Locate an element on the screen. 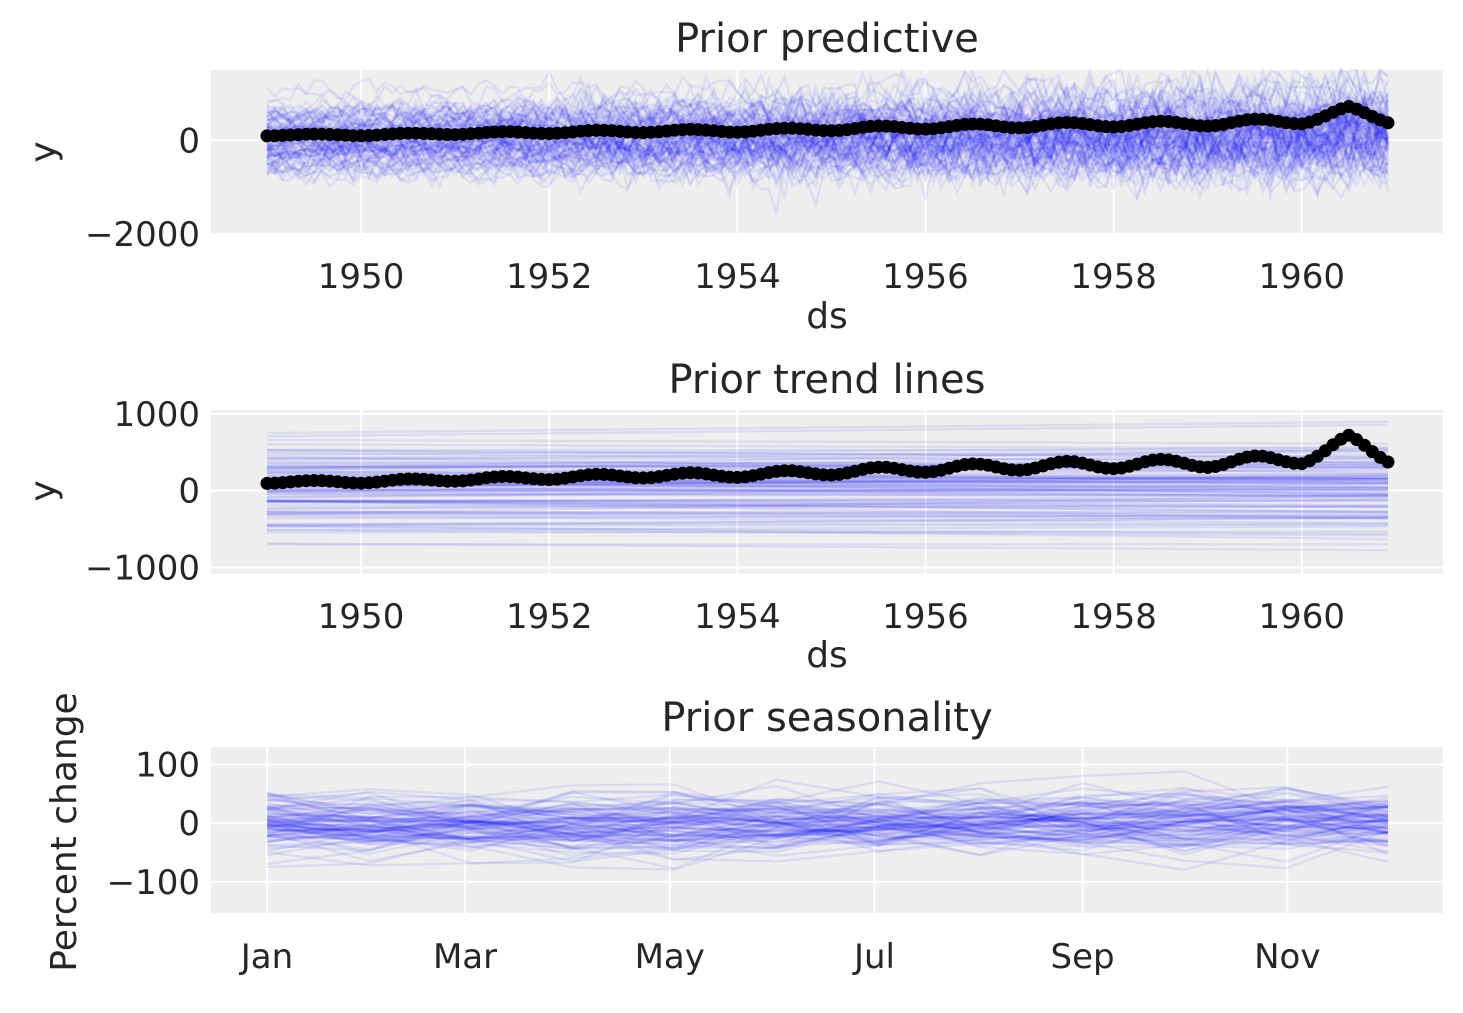 This screenshot has height=1013, width=1463. x-tick-label: 1956 is located at coordinates (925, 617).